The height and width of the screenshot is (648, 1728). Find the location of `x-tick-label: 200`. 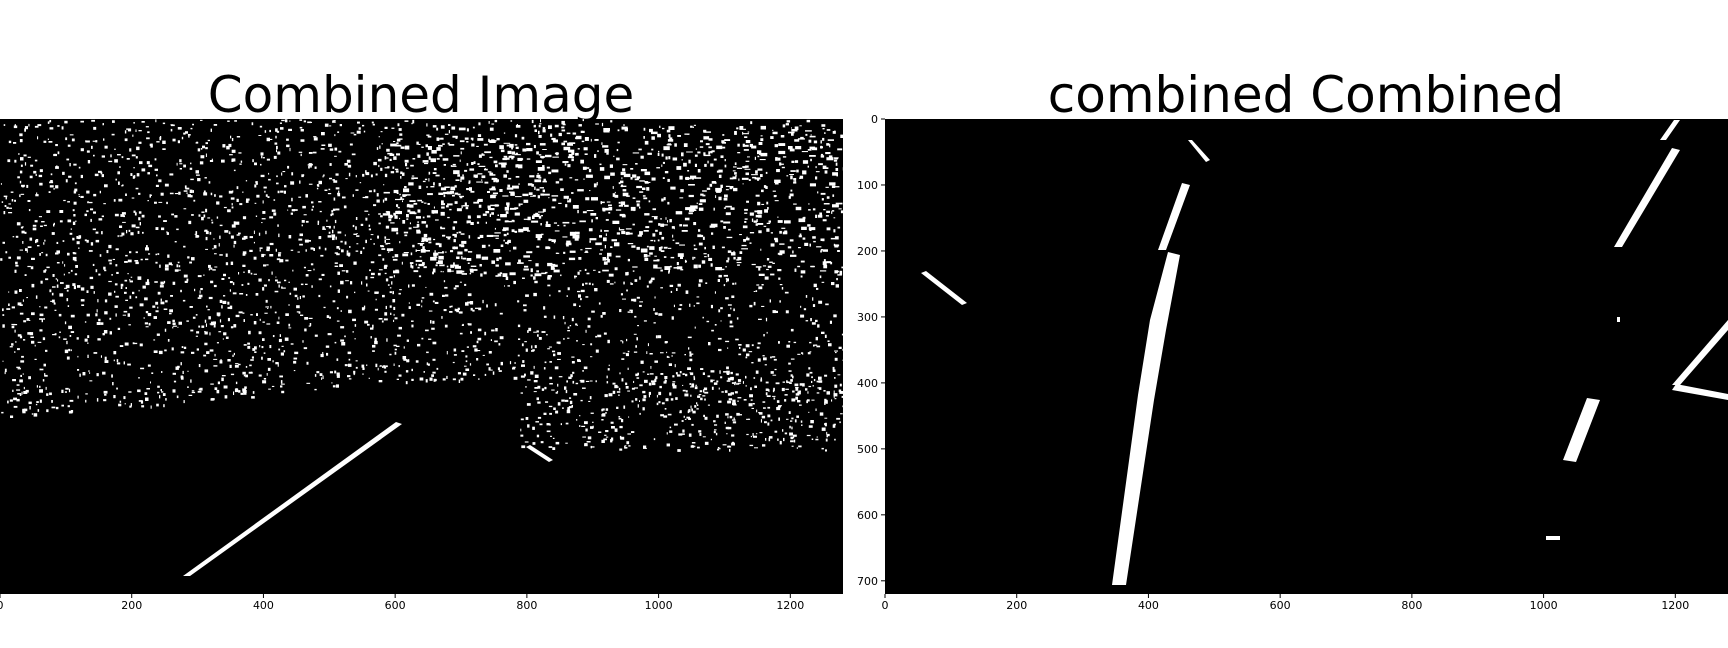

x-tick-label: 200 is located at coordinates (131, 605).